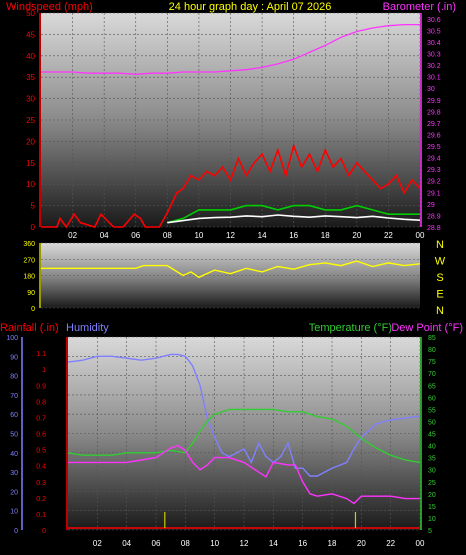  I want to click on barometer-tick-label: 30.5, so click(434, 31).